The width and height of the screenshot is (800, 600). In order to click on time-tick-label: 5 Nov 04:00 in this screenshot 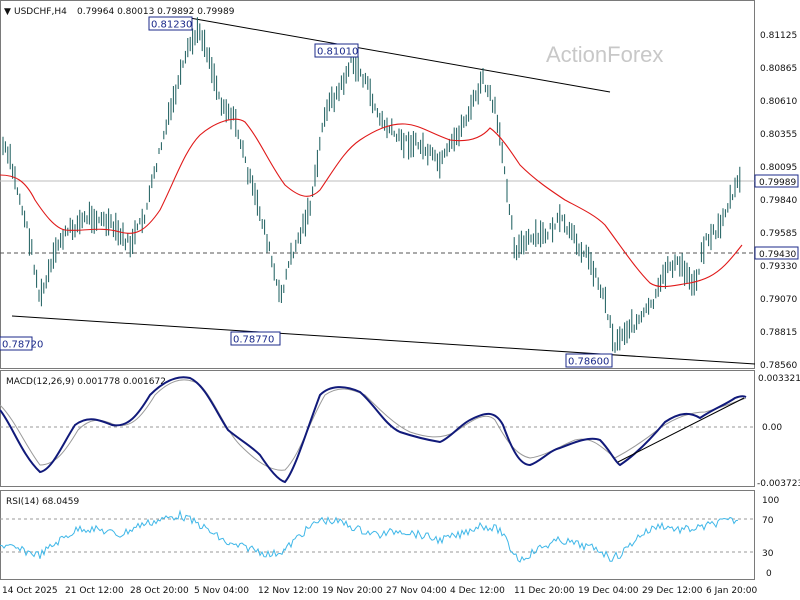, I will do `click(221, 591)`.